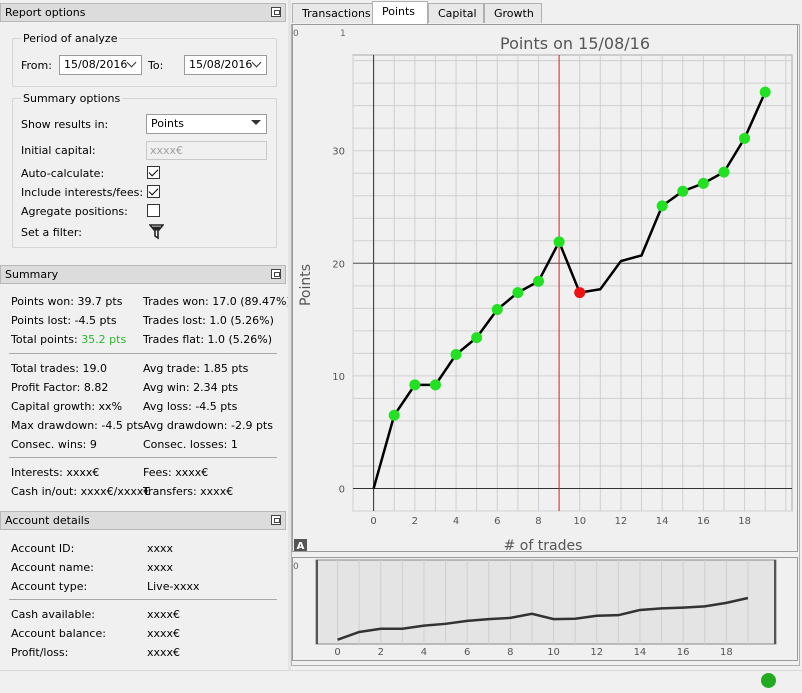 The width and height of the screenshot is (802, 693). What do you see at coordinates (153, 172) in the screenshot?
I see `auto-calculate-checkbox` at bounding box center [153, 172].